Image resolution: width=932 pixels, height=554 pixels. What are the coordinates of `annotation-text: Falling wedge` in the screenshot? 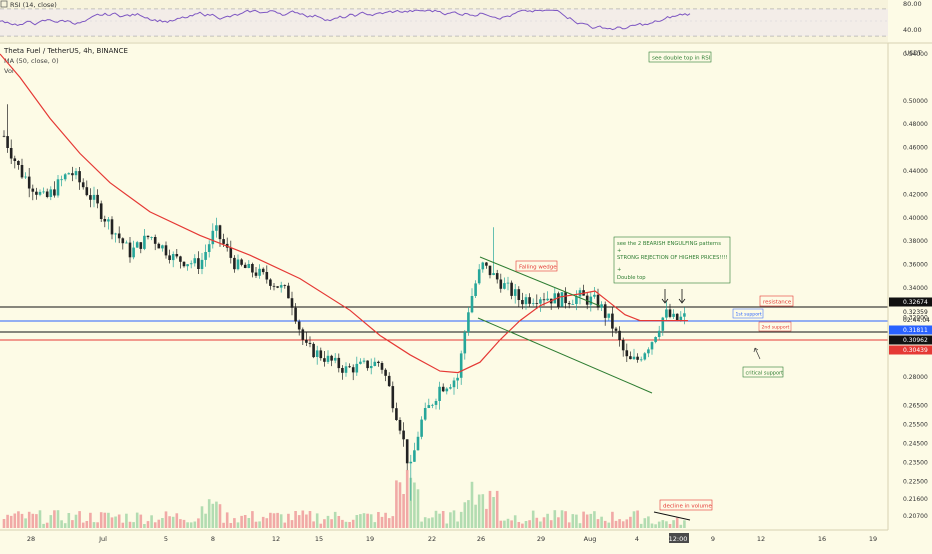 It's located at (538, 268).